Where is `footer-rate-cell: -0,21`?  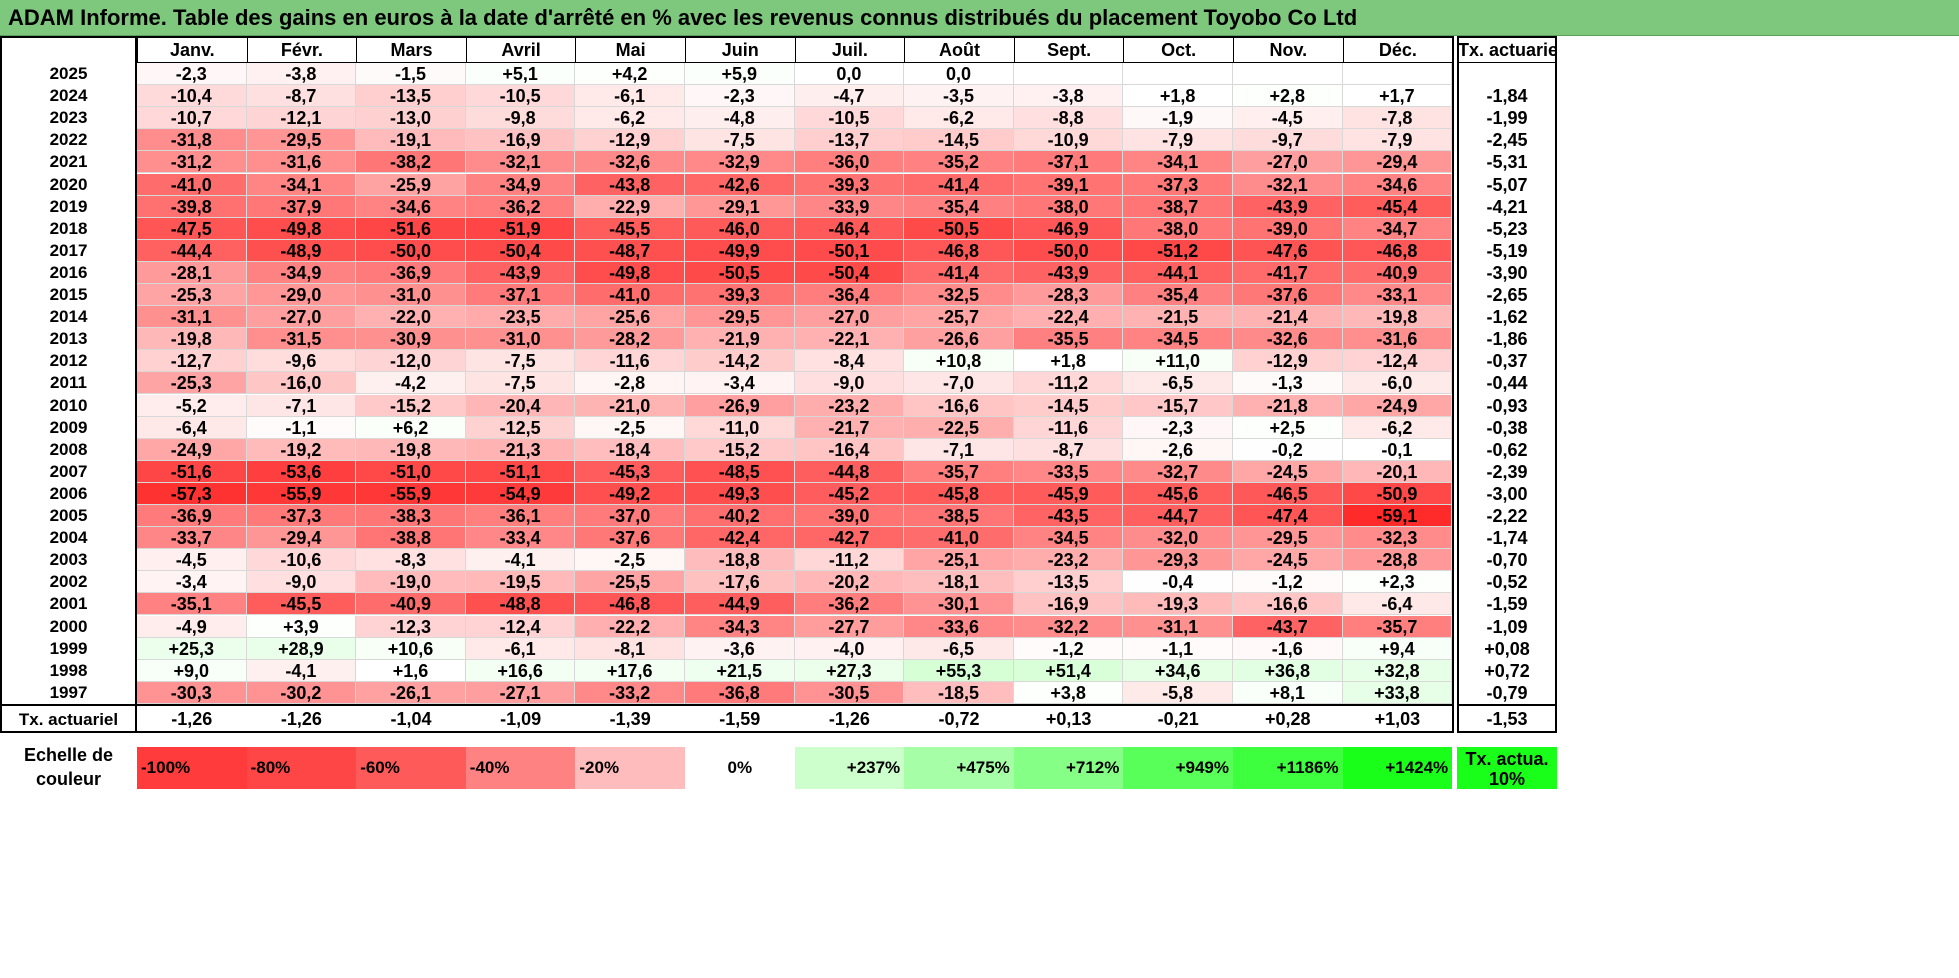 footer-rate-cell: -0,21 is located at coordinates (1178, 718).